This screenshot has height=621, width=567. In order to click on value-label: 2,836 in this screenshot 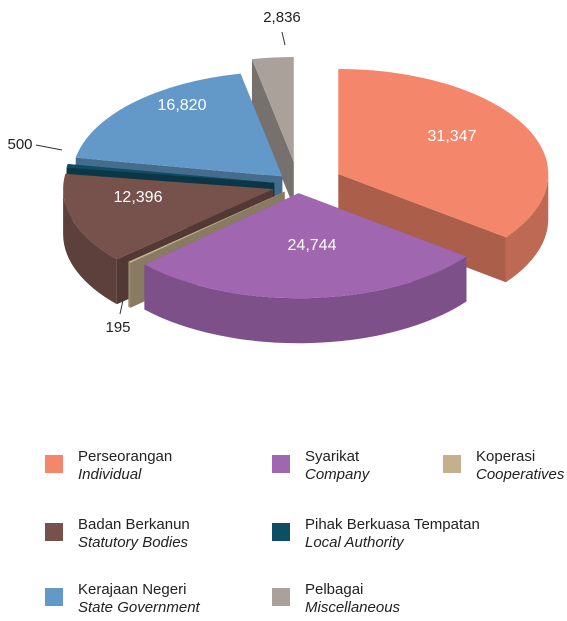, I will do `click(282, 17)`.